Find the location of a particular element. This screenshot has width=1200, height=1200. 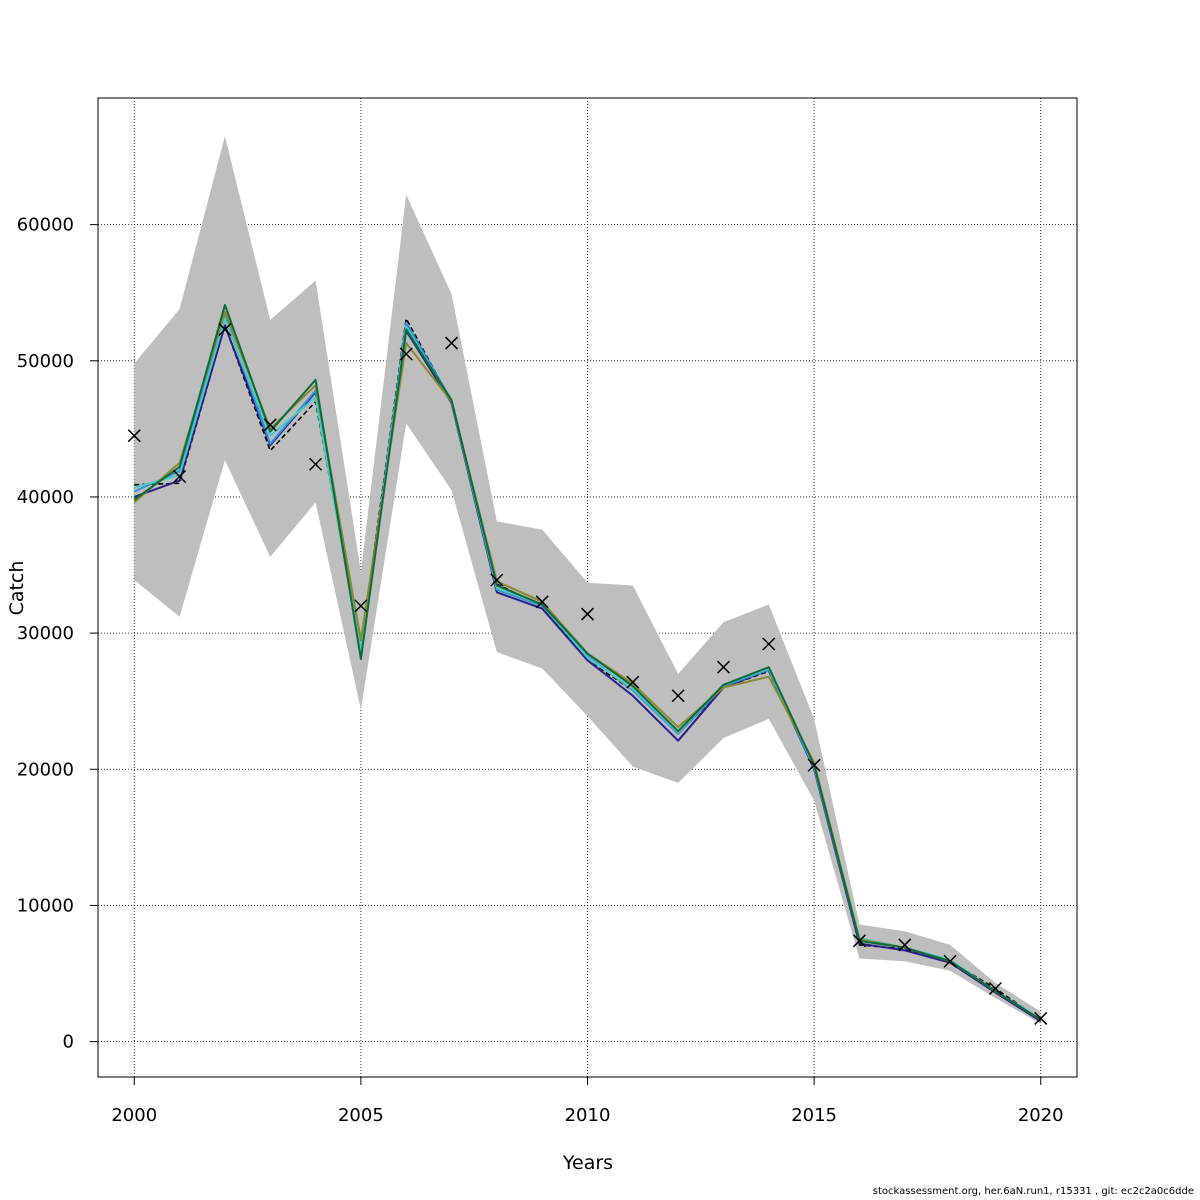

y-tick-label: 10000 is located at coordinates (45, 905).